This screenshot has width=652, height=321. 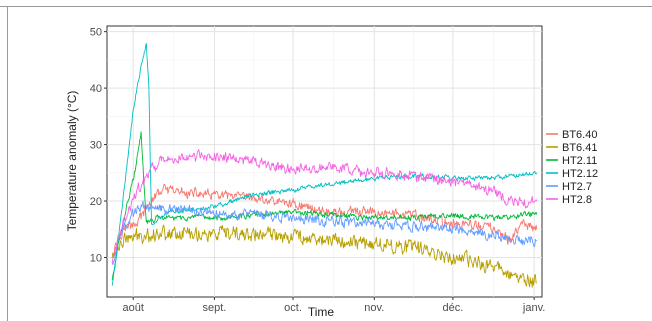 What do you see at coordinates (293, 308) in the screenshot?
I see `x-tick-label: oct.` at bounding box center [293, 308].